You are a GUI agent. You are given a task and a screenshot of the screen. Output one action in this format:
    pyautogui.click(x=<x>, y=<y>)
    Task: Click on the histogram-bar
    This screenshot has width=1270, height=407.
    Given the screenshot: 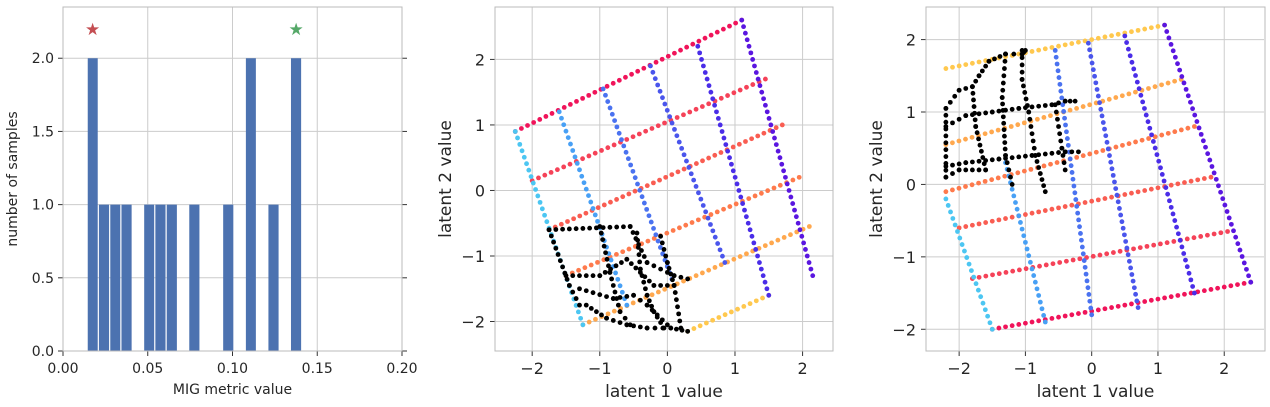 What is the action you would take?
    pyautogui.click(x=250, y=205)
    